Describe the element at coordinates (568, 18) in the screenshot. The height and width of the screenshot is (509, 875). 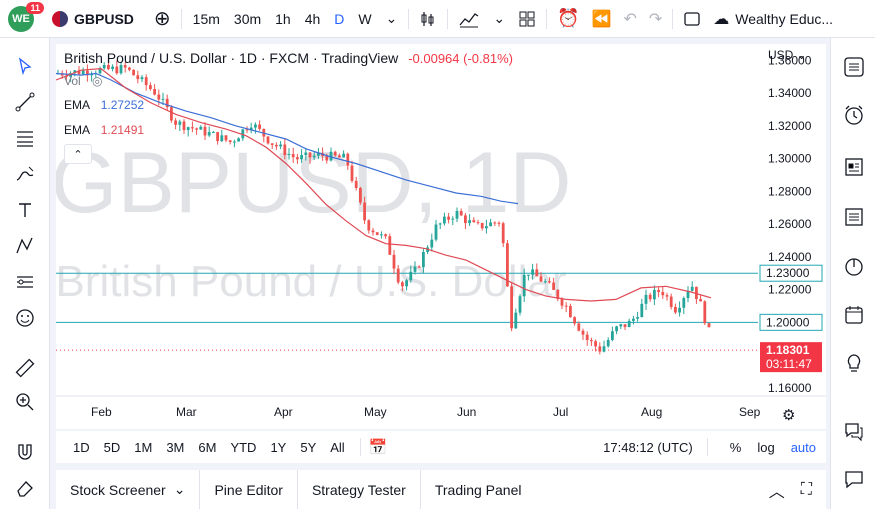
I see `alert-clock-icon: ⏰` at that location.